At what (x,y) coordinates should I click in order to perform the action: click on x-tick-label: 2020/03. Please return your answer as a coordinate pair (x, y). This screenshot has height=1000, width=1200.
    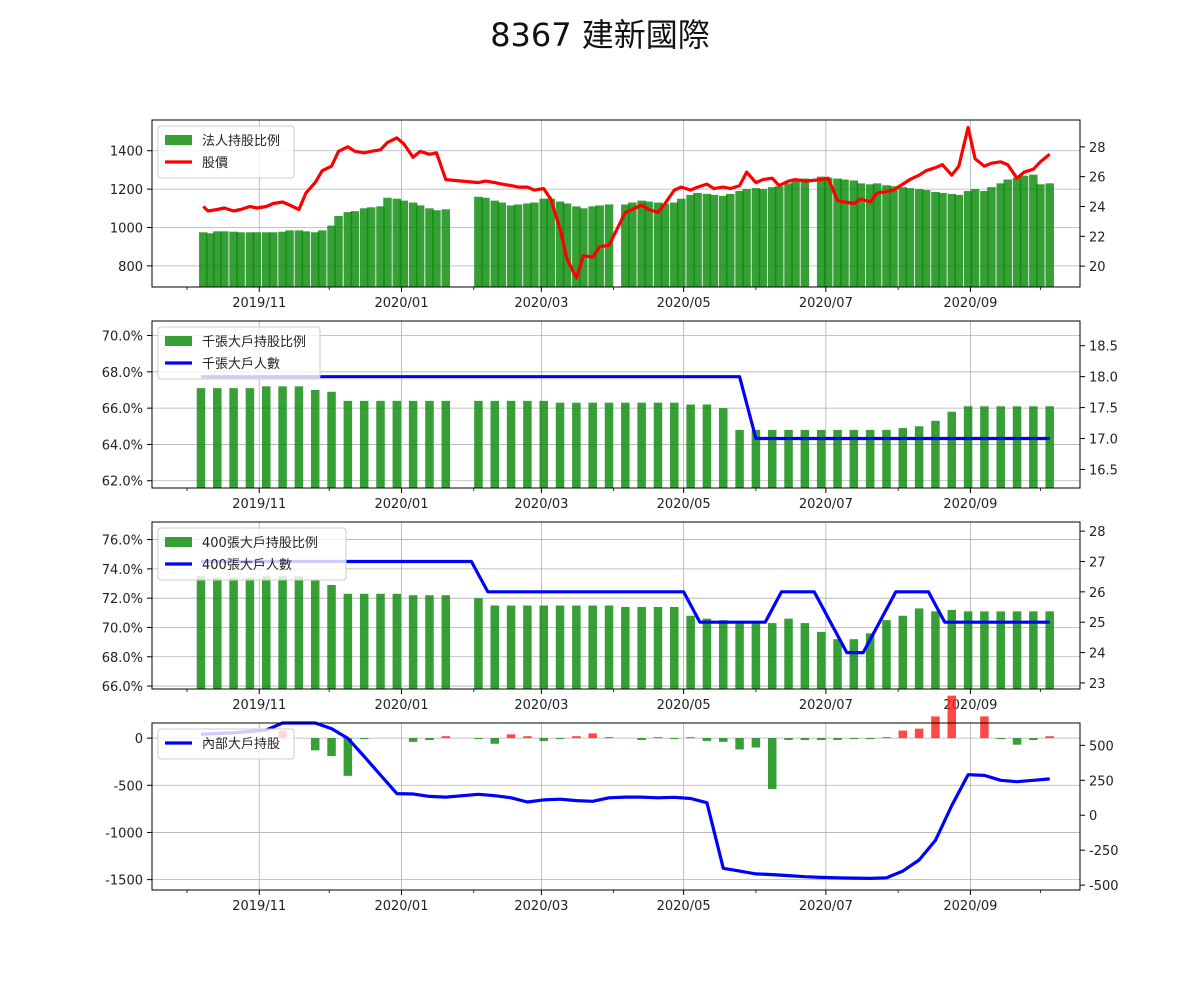
    Looking at the image, I should click on (541, 906).